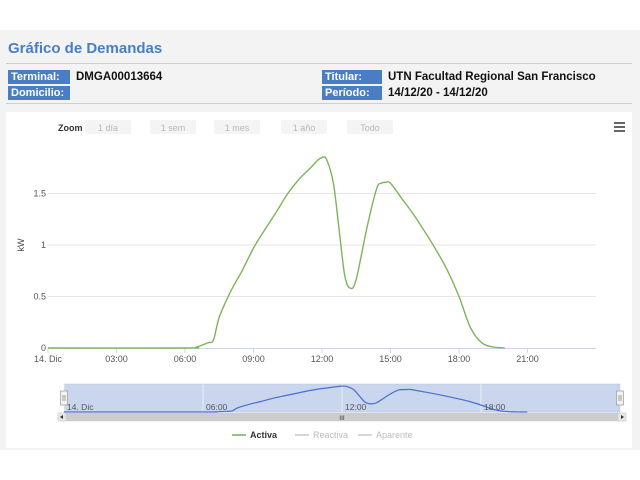  I want to click on navigator-label-3: 18:00, so click(495, 407).